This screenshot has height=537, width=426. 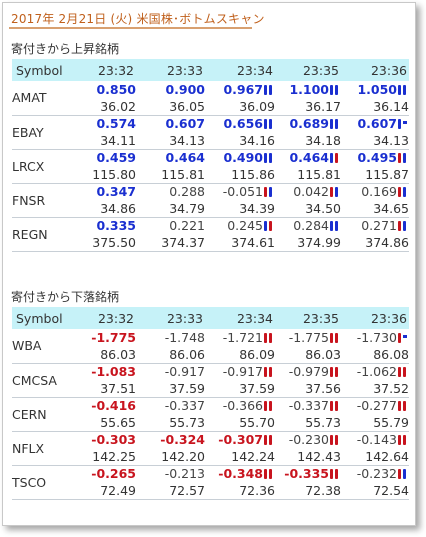 I want to click on price-cell: 142.24, so click(x=253, y=456).